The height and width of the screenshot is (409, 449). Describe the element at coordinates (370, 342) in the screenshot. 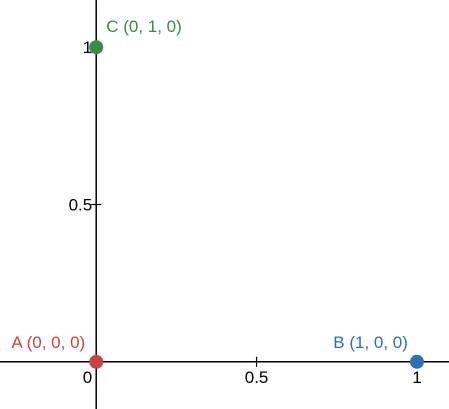

I see `point-b-label: B (1, 0, 0)` at that location.